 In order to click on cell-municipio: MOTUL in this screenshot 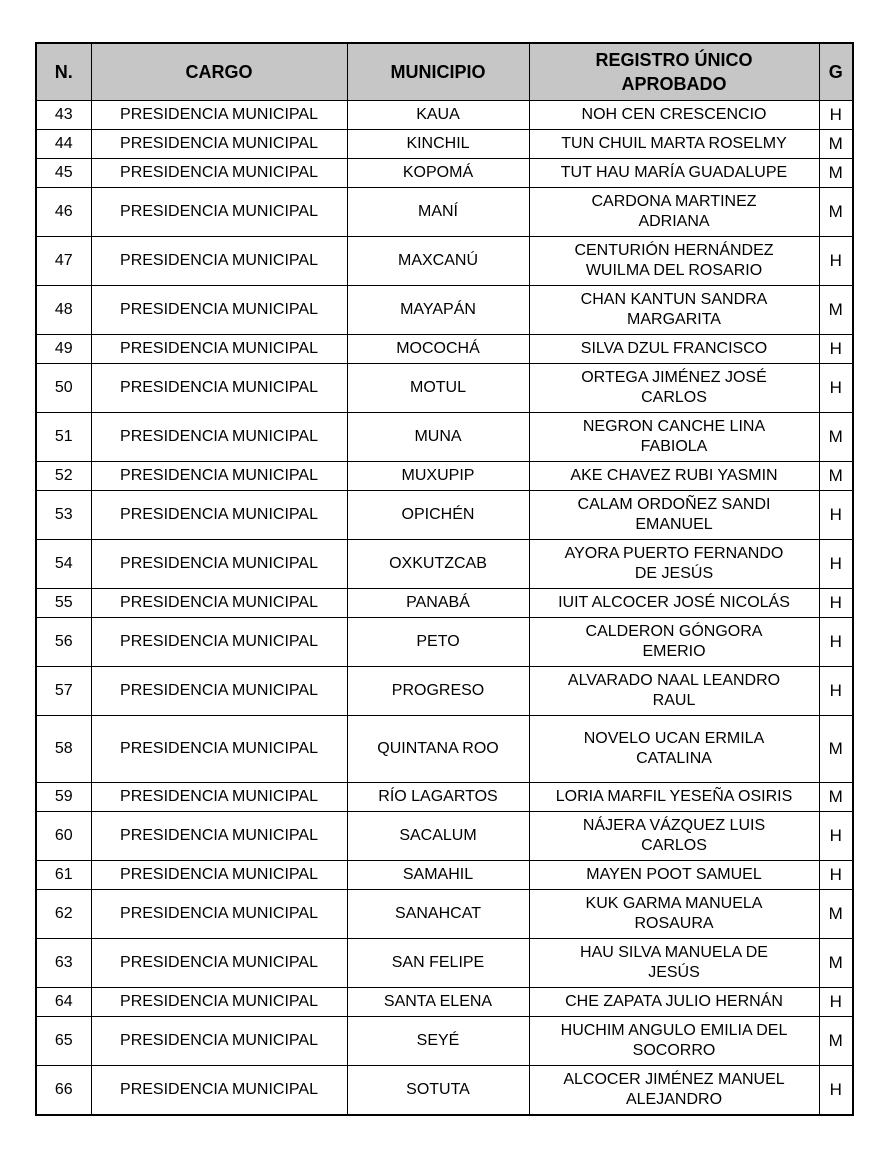, I will do `click(438, 388)`.